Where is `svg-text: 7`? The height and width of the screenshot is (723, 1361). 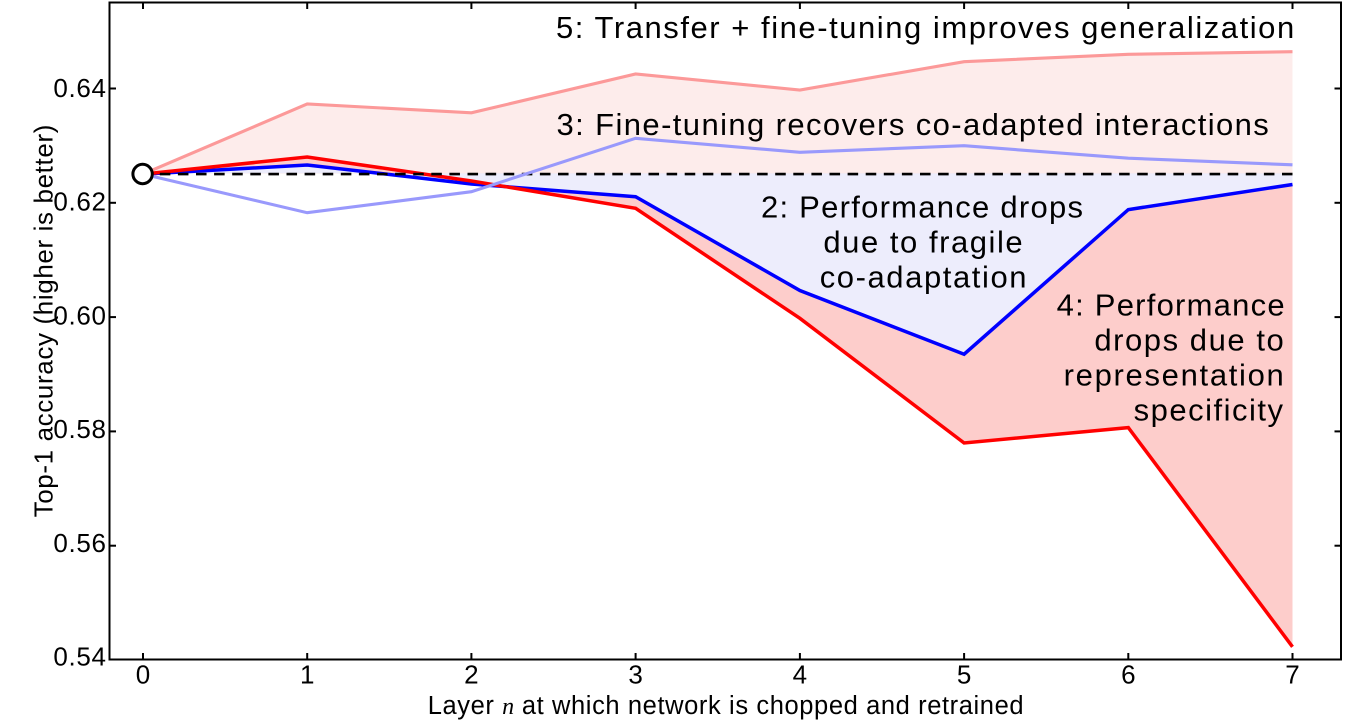 svg-text: 7 is located at coordinates (1292, 675).